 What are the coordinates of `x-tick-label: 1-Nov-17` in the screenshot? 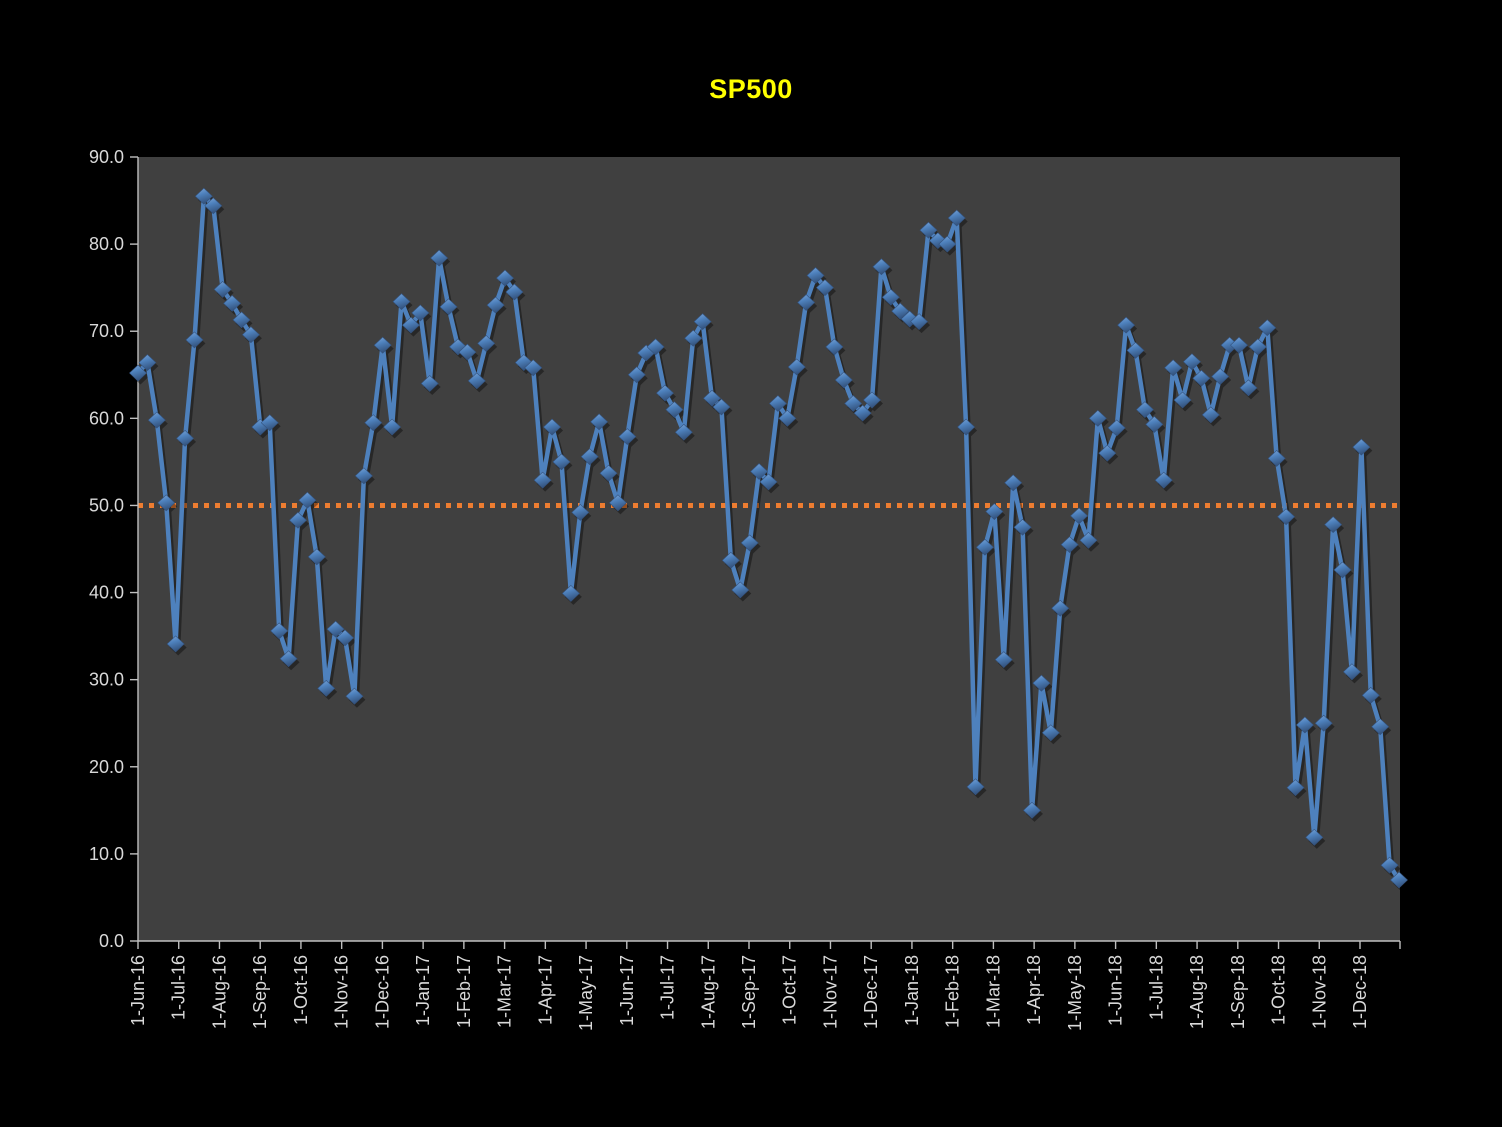 It's located at (830, 992).